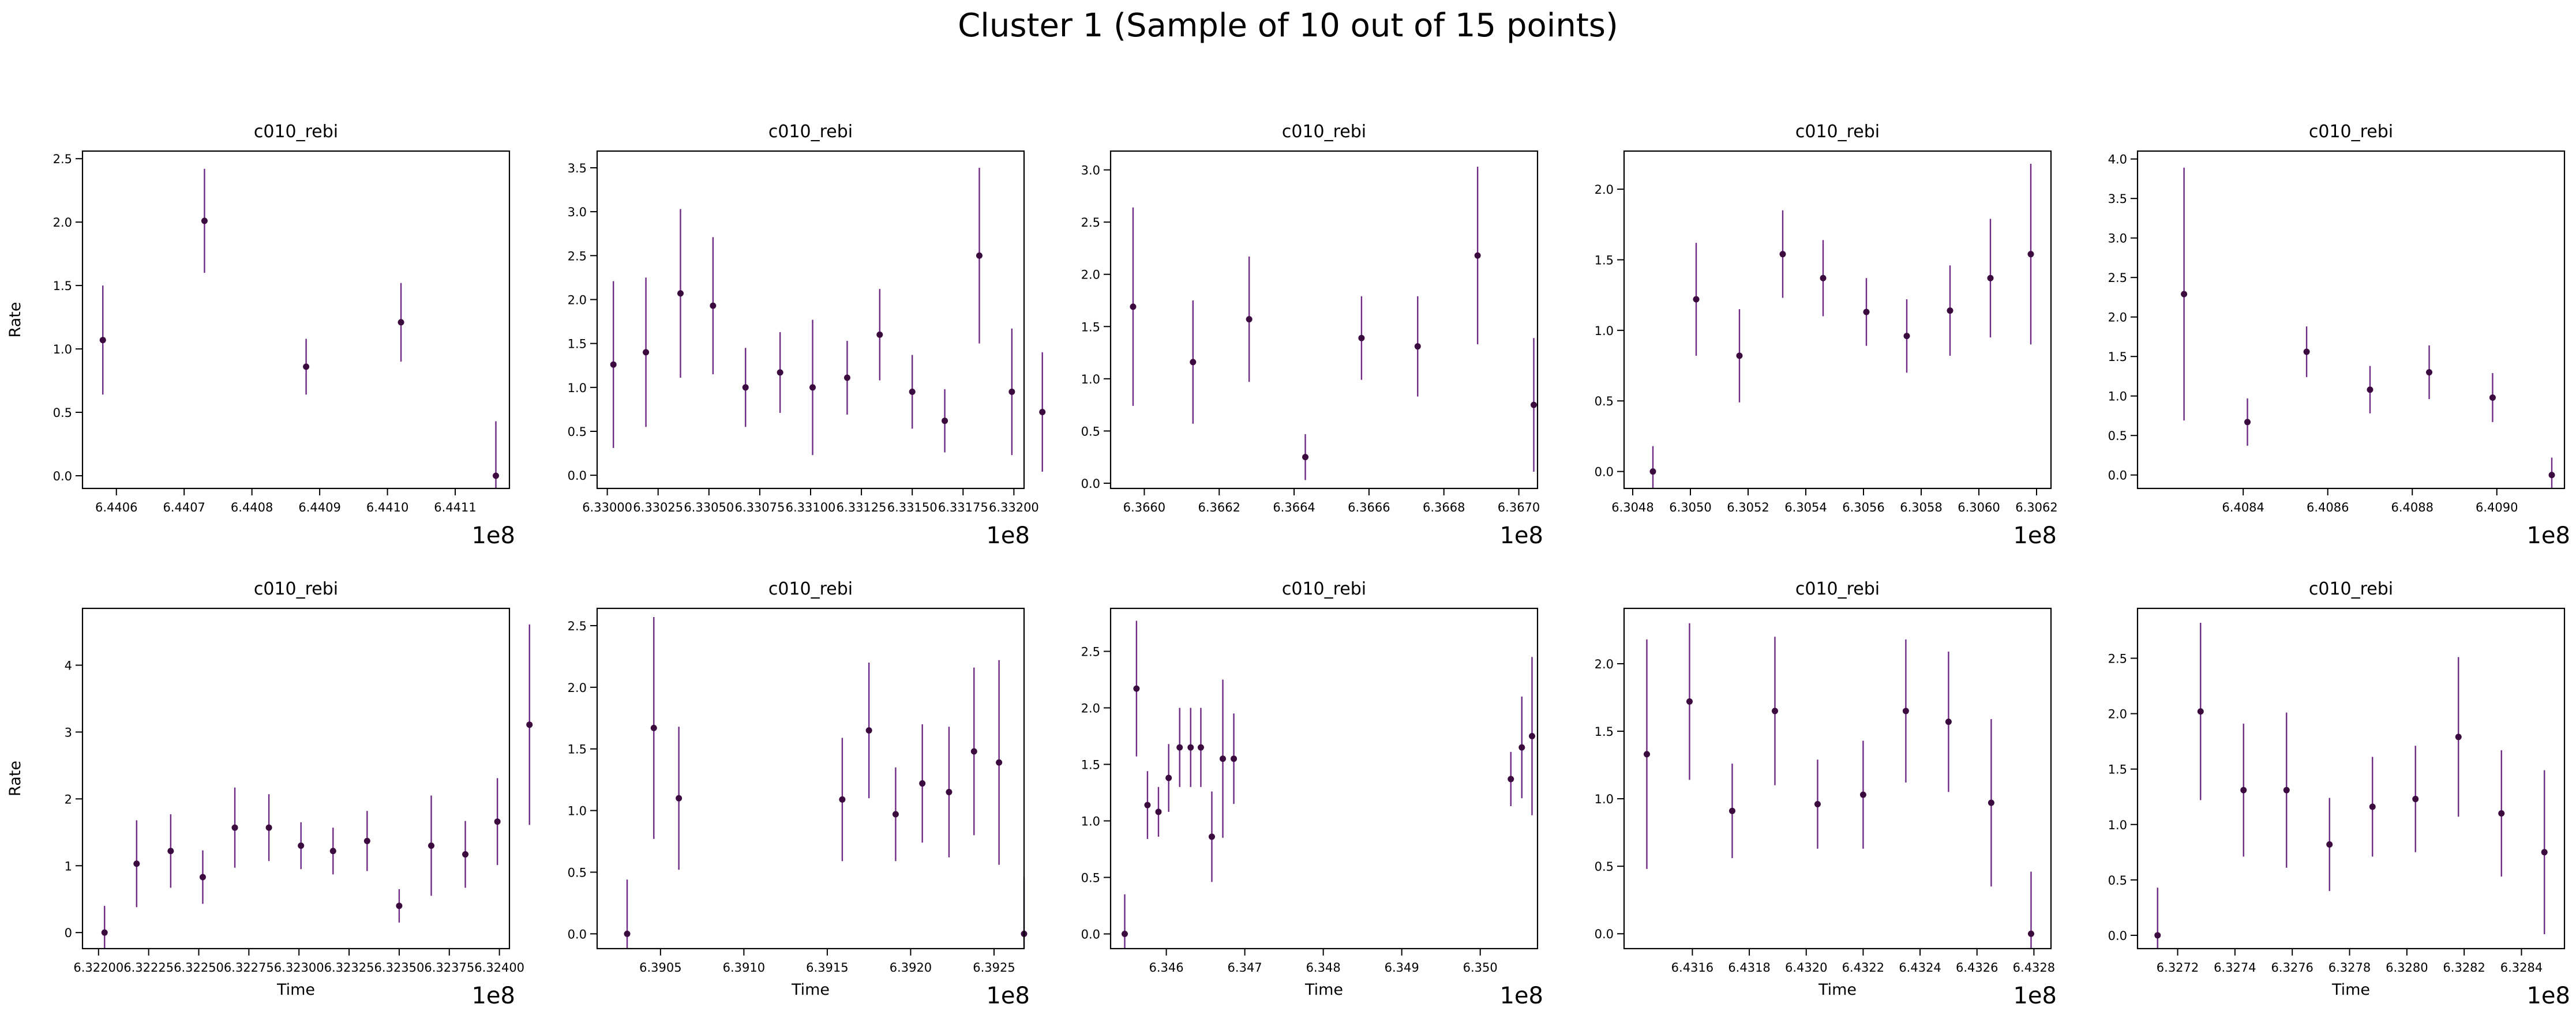 Image resolution: width=2576 pixels, height=1023 pixels. Describe the element at coordinates (2178, 968) in the screenshot. I see `x-tick-label: 6.3272` at that location.